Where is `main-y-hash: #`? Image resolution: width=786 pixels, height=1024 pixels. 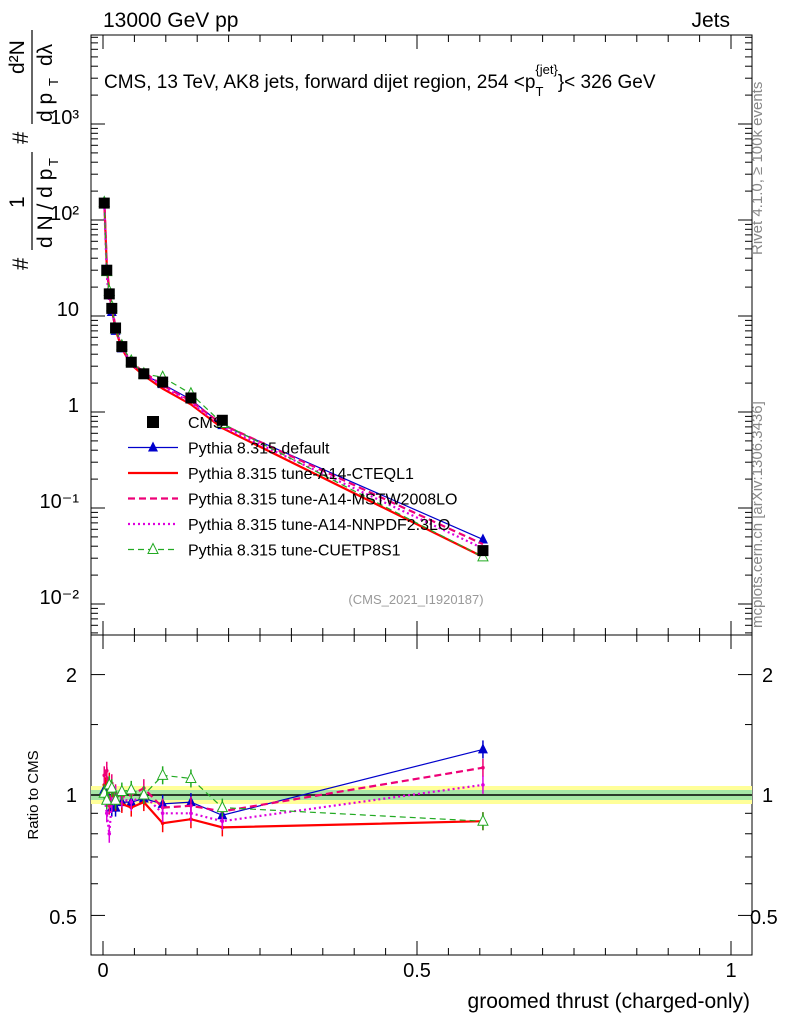 main-y-hash: # is located at coordinates (20, 263).